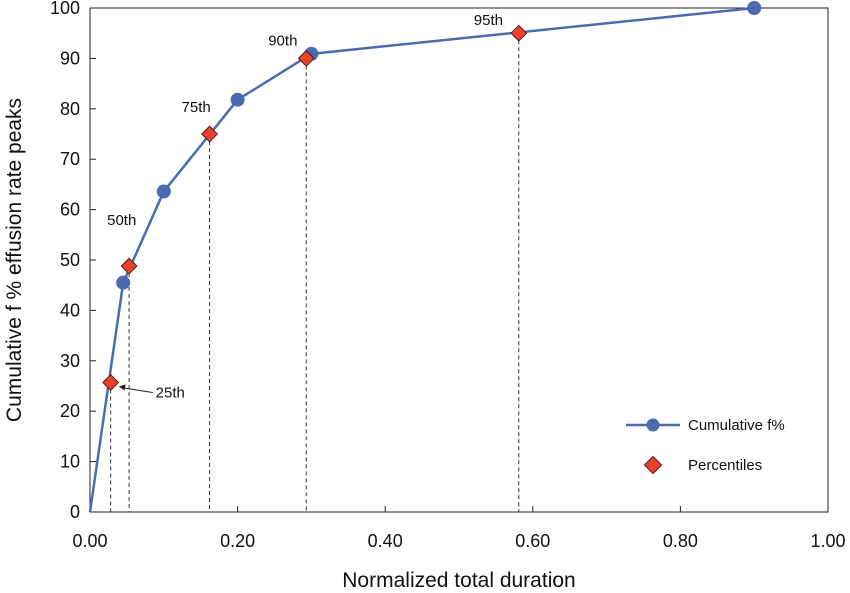 The image size is (850, 593). What do you see at coordinates (75, 512) in the screenshot?
I see `y-tick-label: 0` at bounding box center [75, 512].